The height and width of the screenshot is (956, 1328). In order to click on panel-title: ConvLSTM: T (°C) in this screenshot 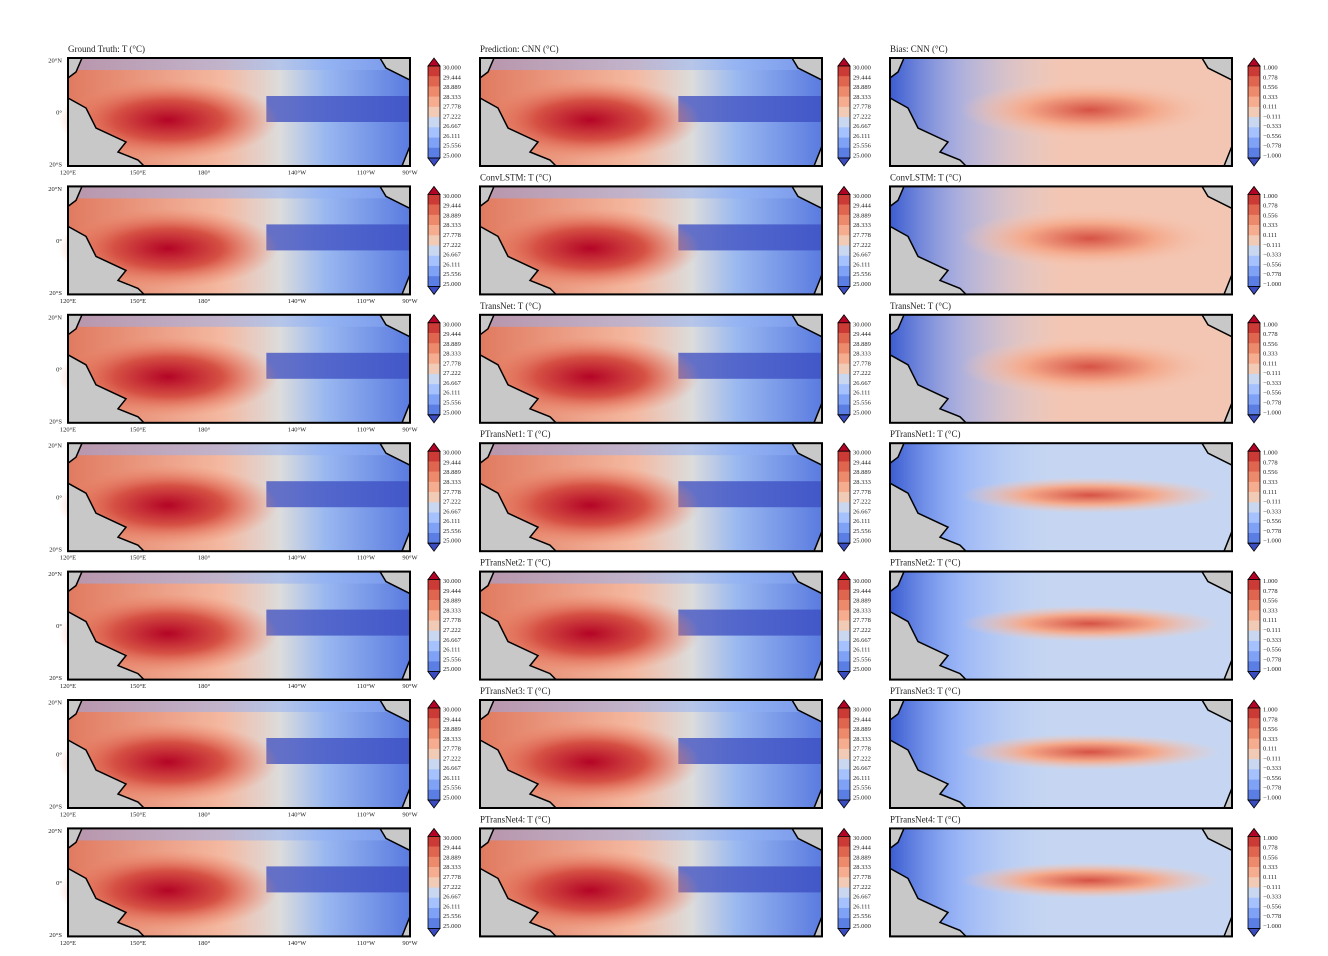, I will do `click(515, 177)`.